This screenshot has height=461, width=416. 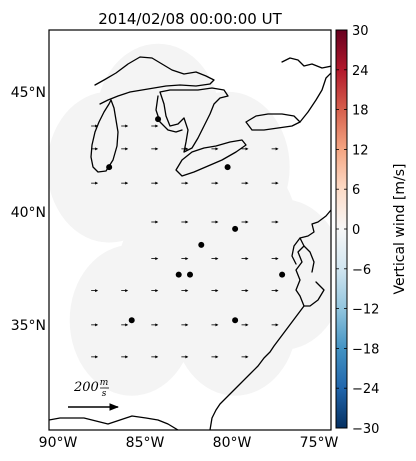 I want to click on reference-vector: 200 m s, so click(x=93, y=394).